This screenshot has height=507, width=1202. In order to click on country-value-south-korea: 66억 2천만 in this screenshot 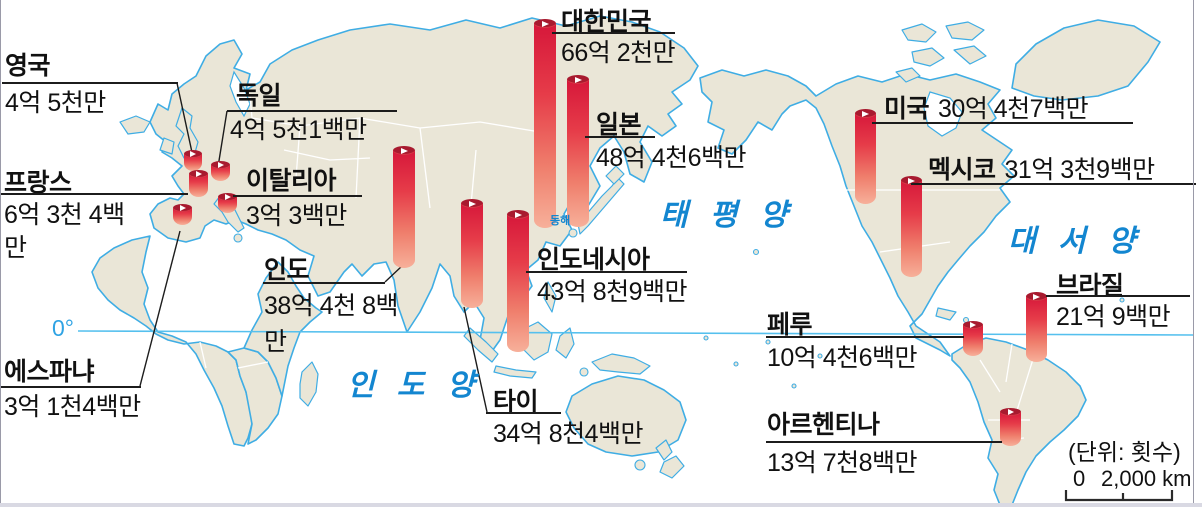, I will do `click(618, 53)`.